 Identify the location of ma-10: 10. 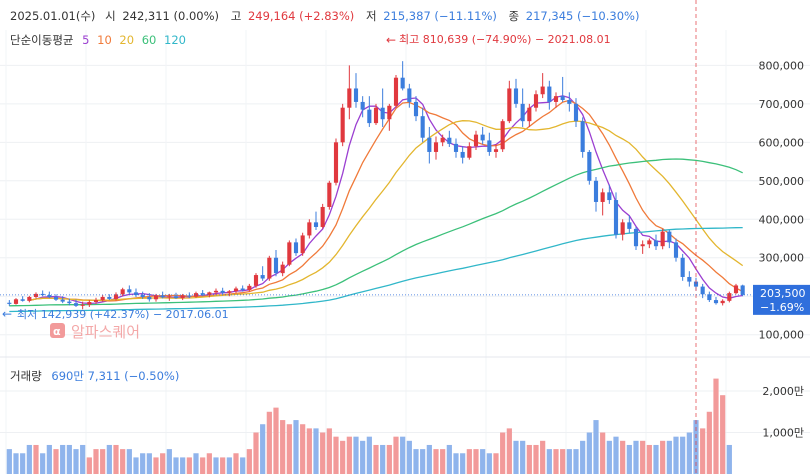
(104, 40).